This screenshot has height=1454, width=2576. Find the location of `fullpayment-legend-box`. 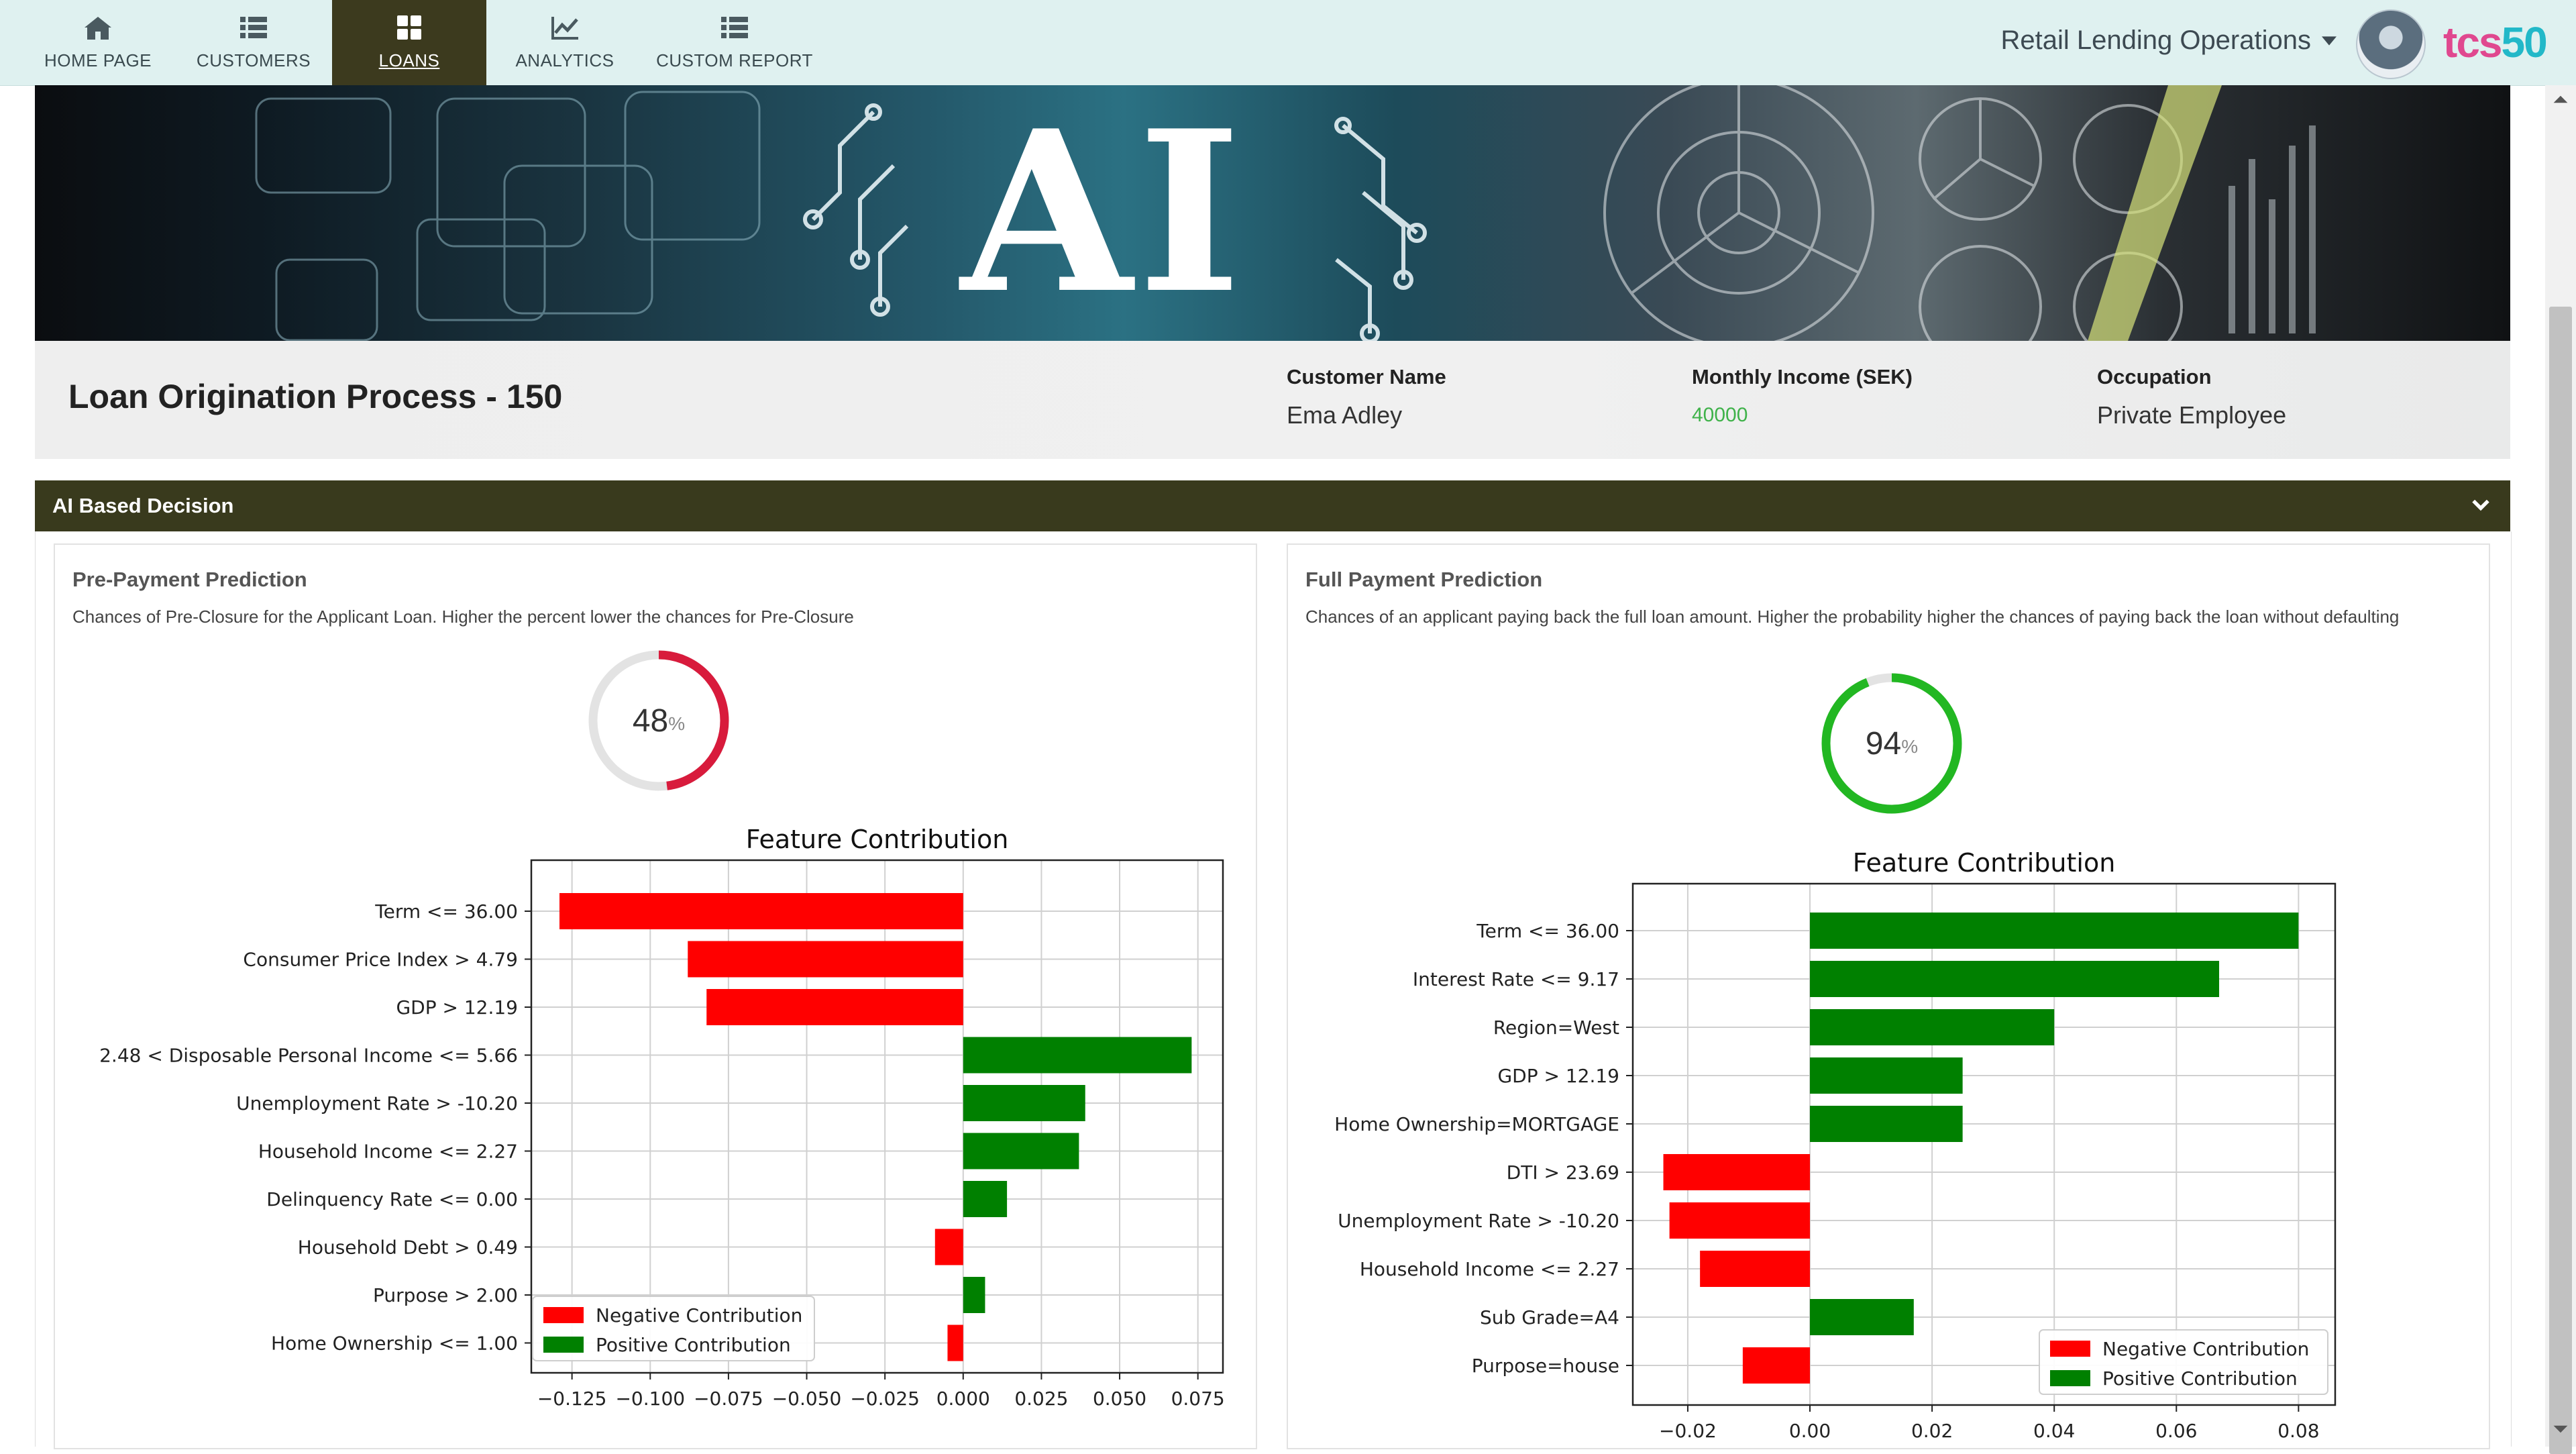

fullpayment-legend-box is located at coordinates (2183, 1362).